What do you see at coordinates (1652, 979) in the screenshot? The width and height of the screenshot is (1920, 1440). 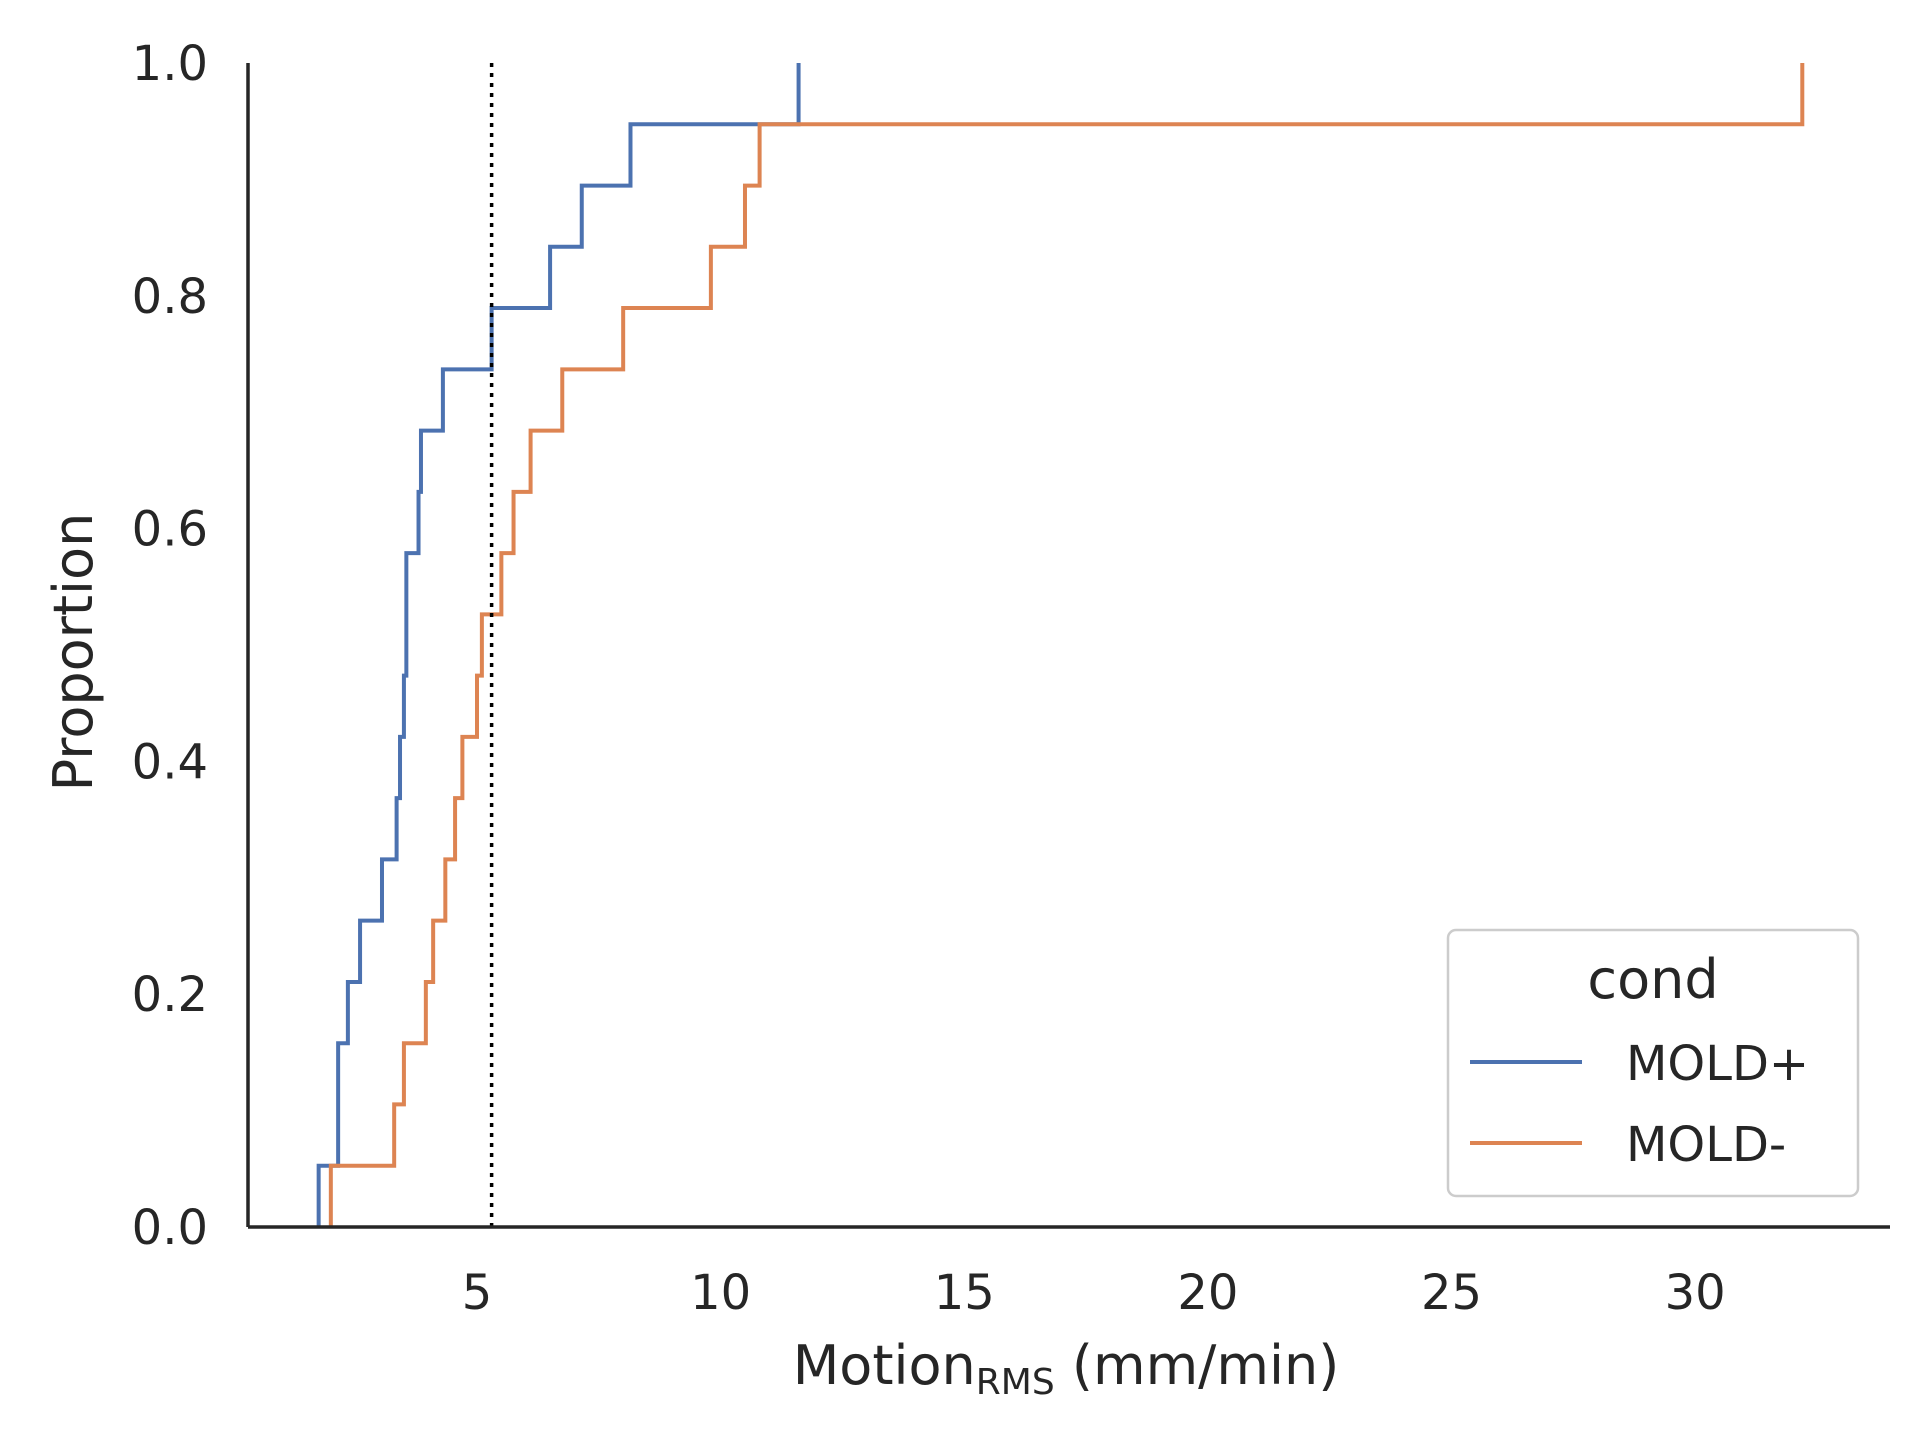 I see `legend-title: cond` at bounding box center [1652, 979].